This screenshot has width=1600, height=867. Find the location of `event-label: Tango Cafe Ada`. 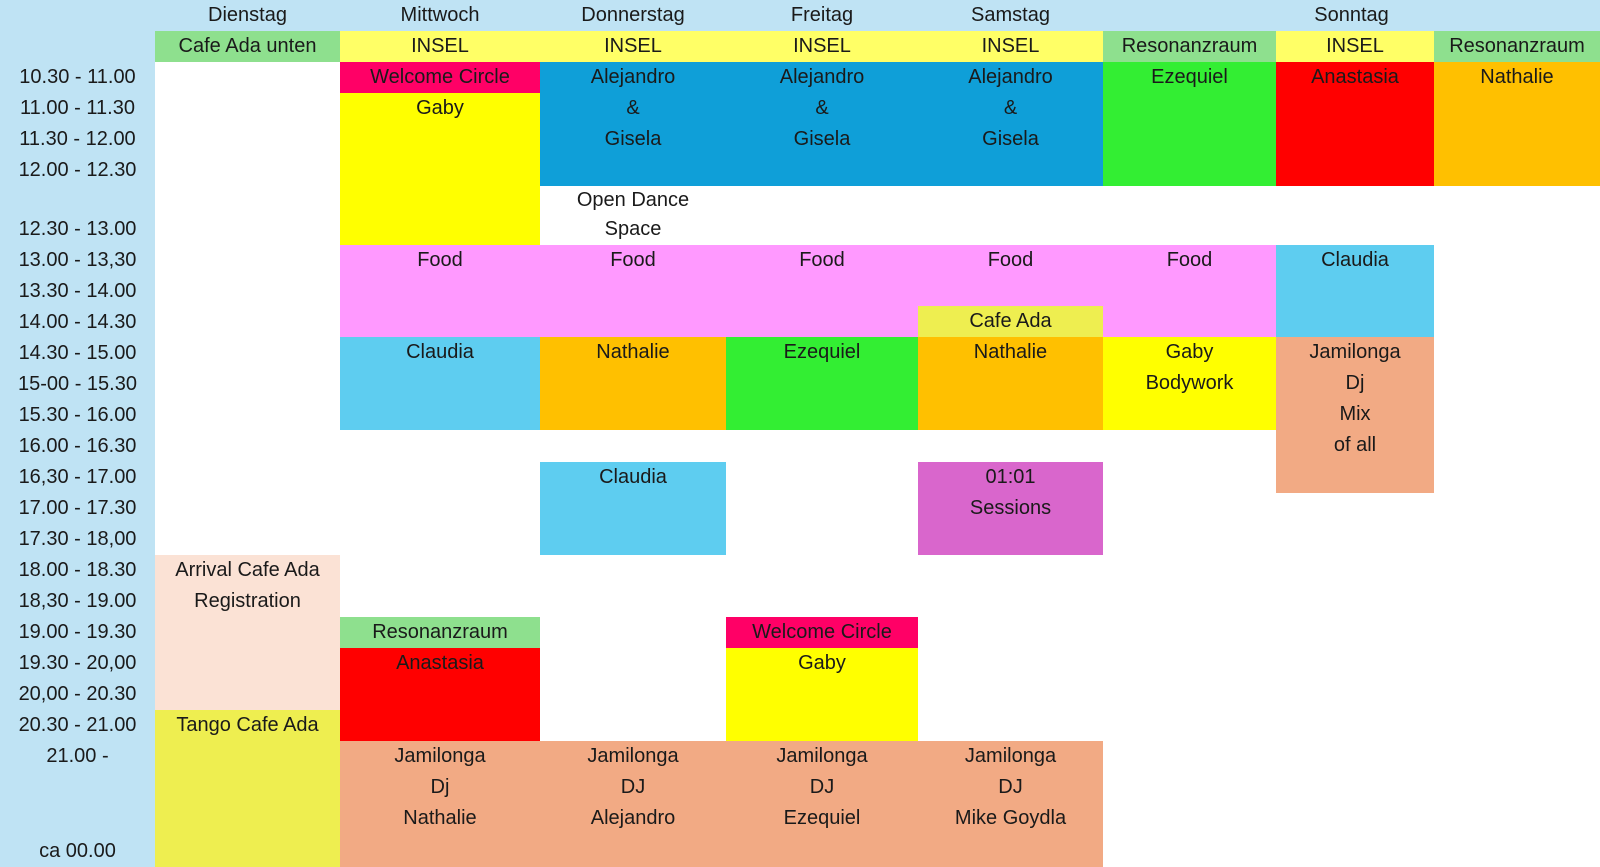

event-label: Tango Cafe Ada is located at coordinates (247, 725).